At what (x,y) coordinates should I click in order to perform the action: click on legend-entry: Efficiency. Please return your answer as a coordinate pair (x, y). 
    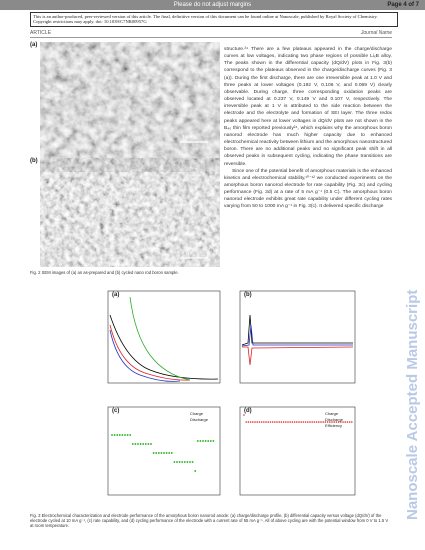
    Looking at the image, I should click on (334, 425).